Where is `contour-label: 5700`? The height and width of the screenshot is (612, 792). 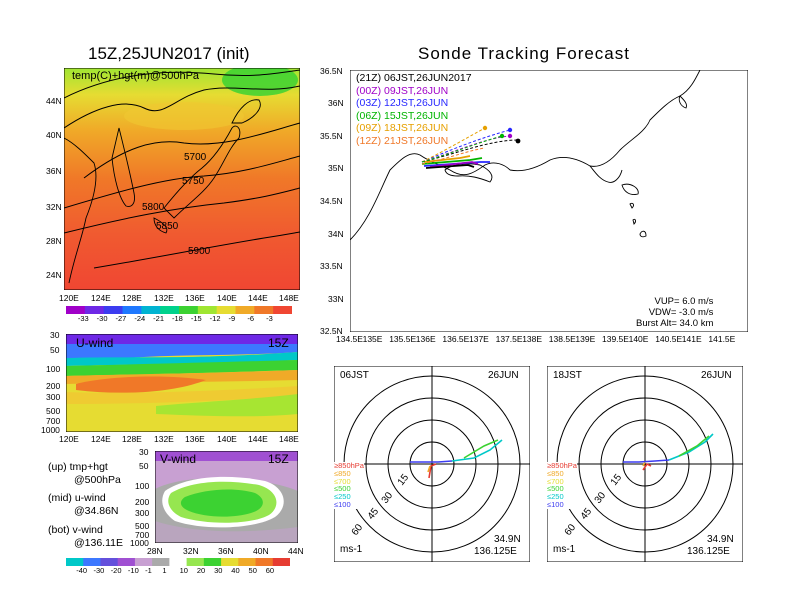 contour-label: 5700 is located at coordinates (195, 157).